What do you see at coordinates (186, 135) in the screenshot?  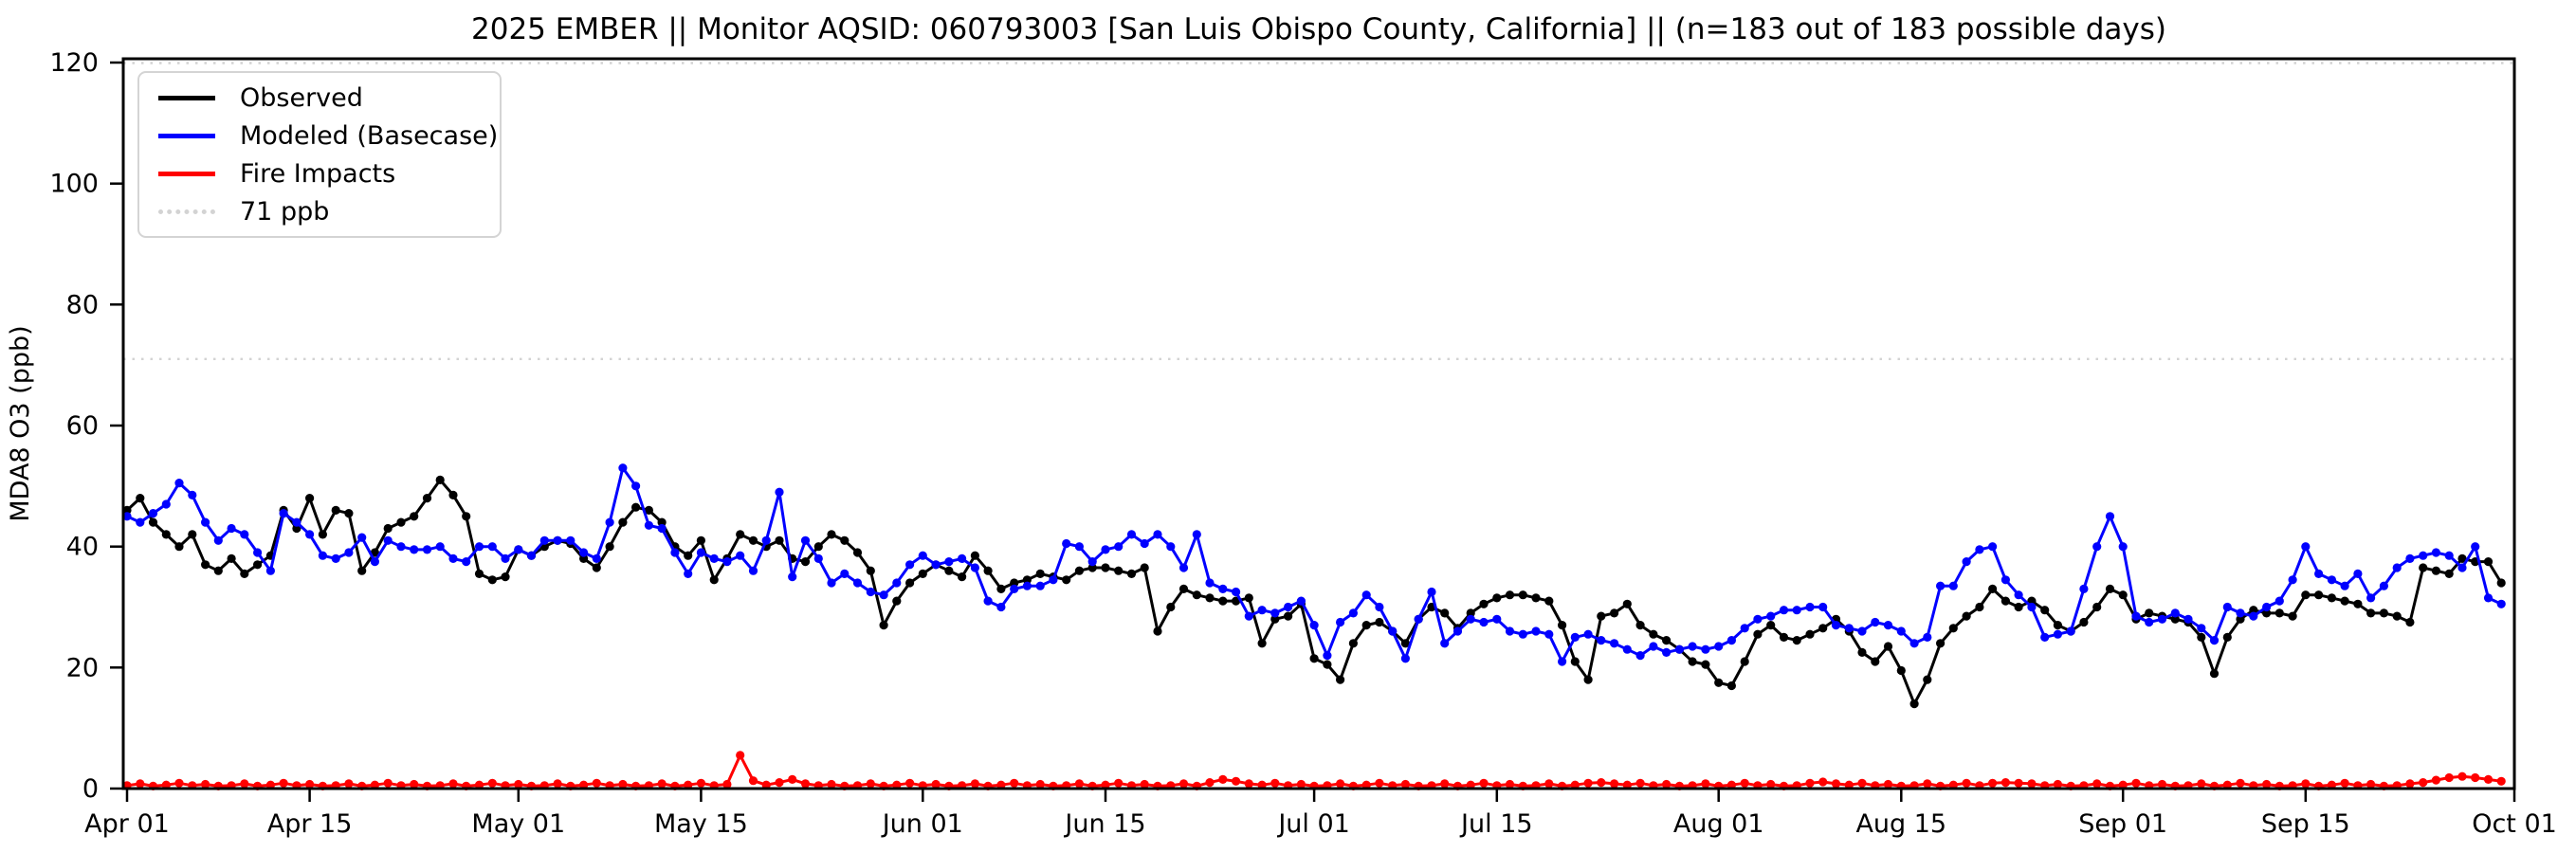 I see `legend-line-modeled-icon` at bounding box center [186, 135].